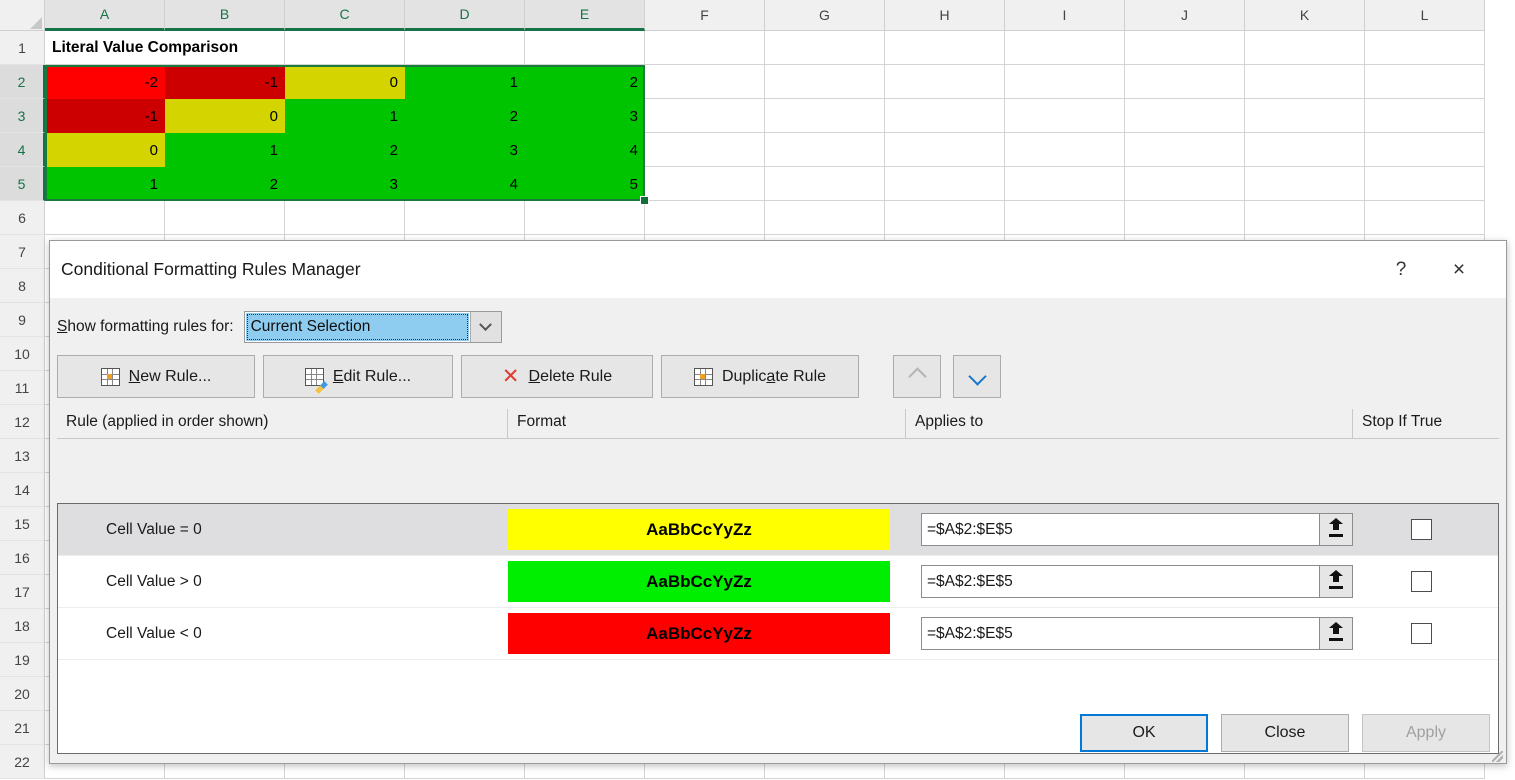 The height and width of the screenshot is (780, 1515). What do you see at coordinates (22, 694) in the screenshot?
I see `row-header-20: 20` at bounding box center [22, 694].